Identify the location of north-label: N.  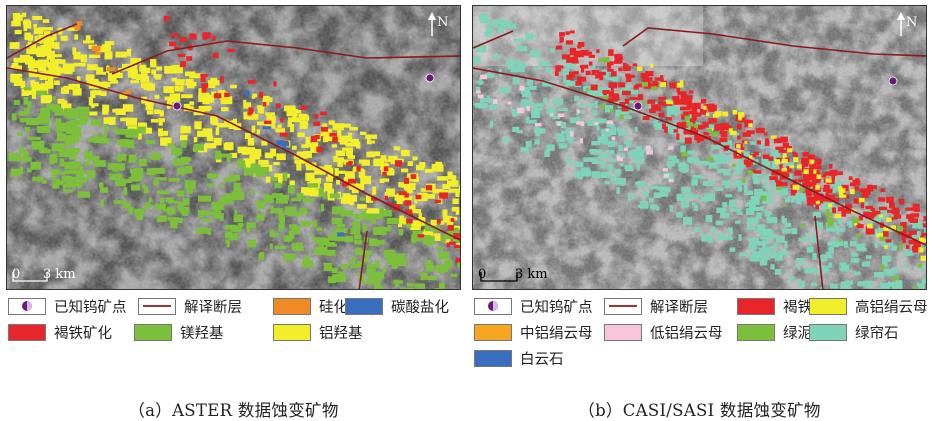
(911, 22).